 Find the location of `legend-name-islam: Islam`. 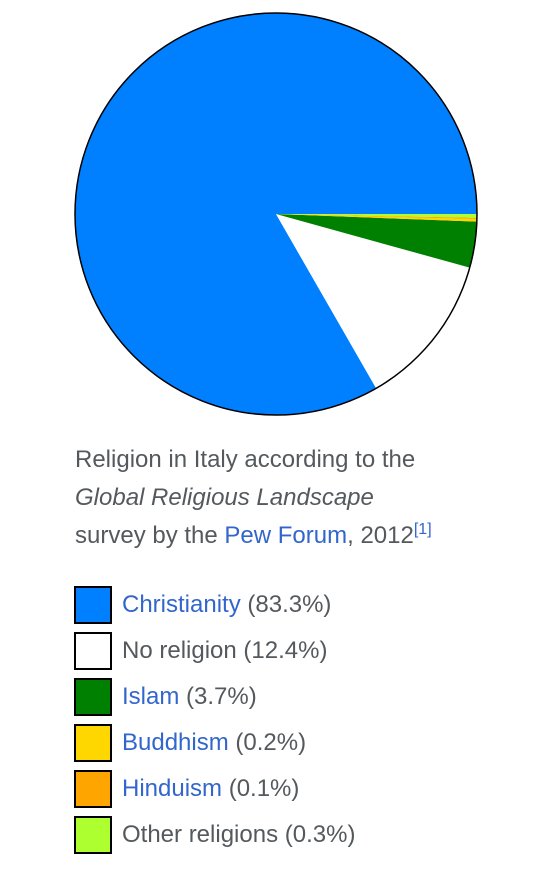

legend-name-islam: Islam is located at coordinates (151, 696).